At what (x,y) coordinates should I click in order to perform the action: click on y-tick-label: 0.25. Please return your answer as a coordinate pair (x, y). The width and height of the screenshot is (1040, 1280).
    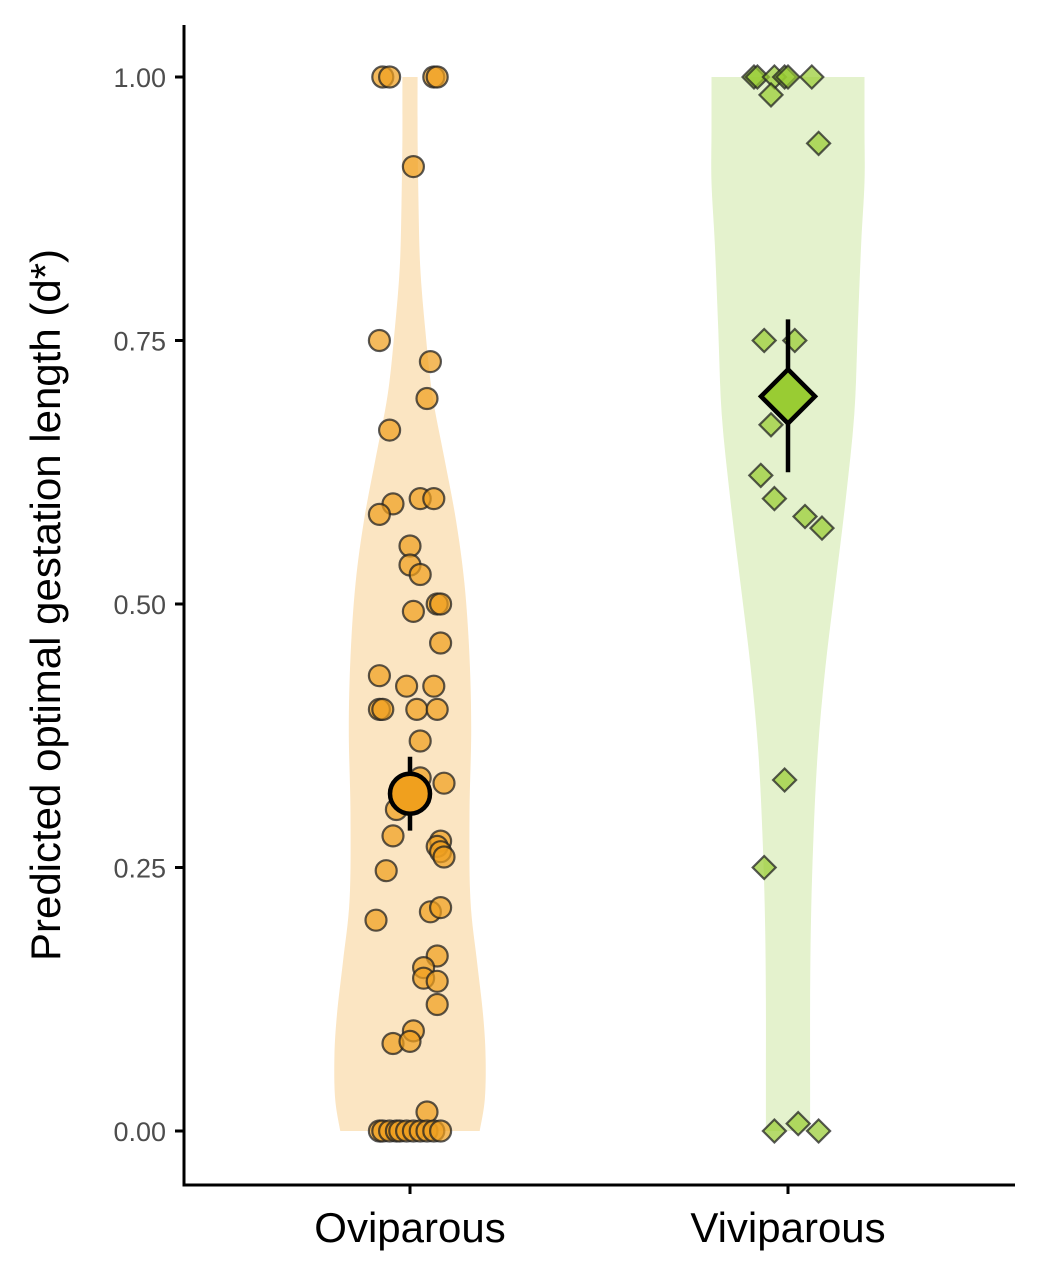
    Looking at the image, I should click on (139, 869).